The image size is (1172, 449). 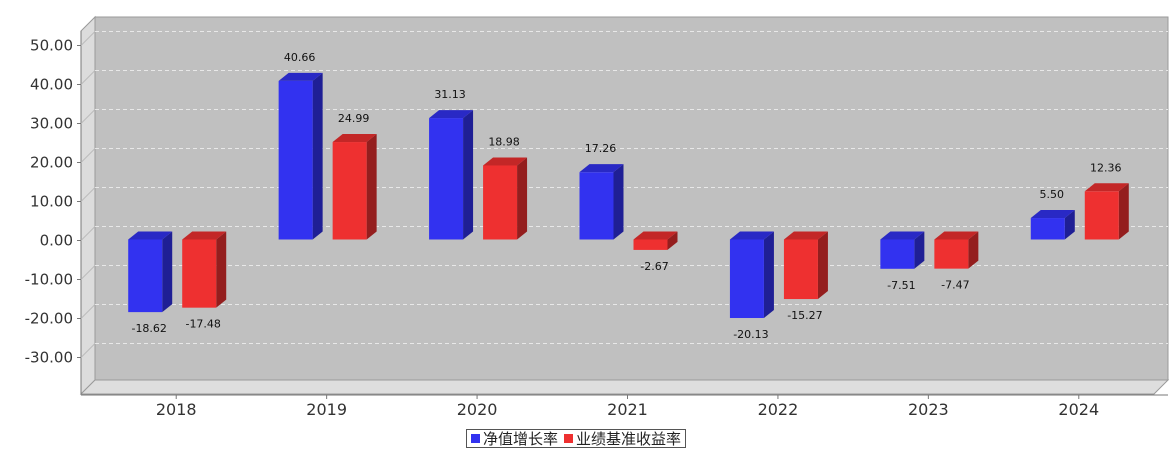 I want to click on x-tick-label: 2021, so click(x=627, y=409).